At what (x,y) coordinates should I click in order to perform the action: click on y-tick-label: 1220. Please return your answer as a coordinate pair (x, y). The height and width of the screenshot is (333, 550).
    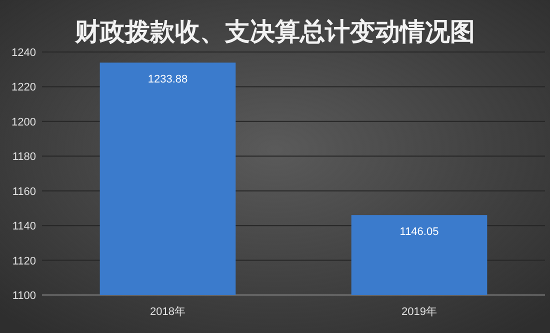
    Looking at the image, I should click on (24, 88).